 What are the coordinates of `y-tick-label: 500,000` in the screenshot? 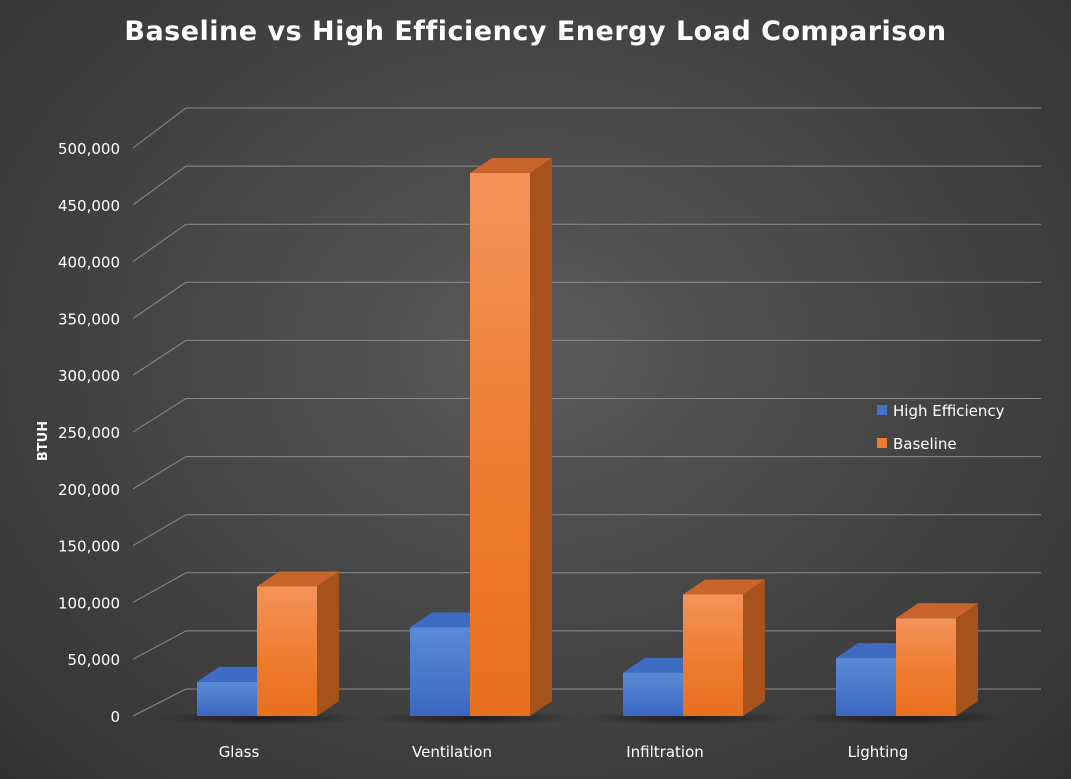 It's located at (89, 149).